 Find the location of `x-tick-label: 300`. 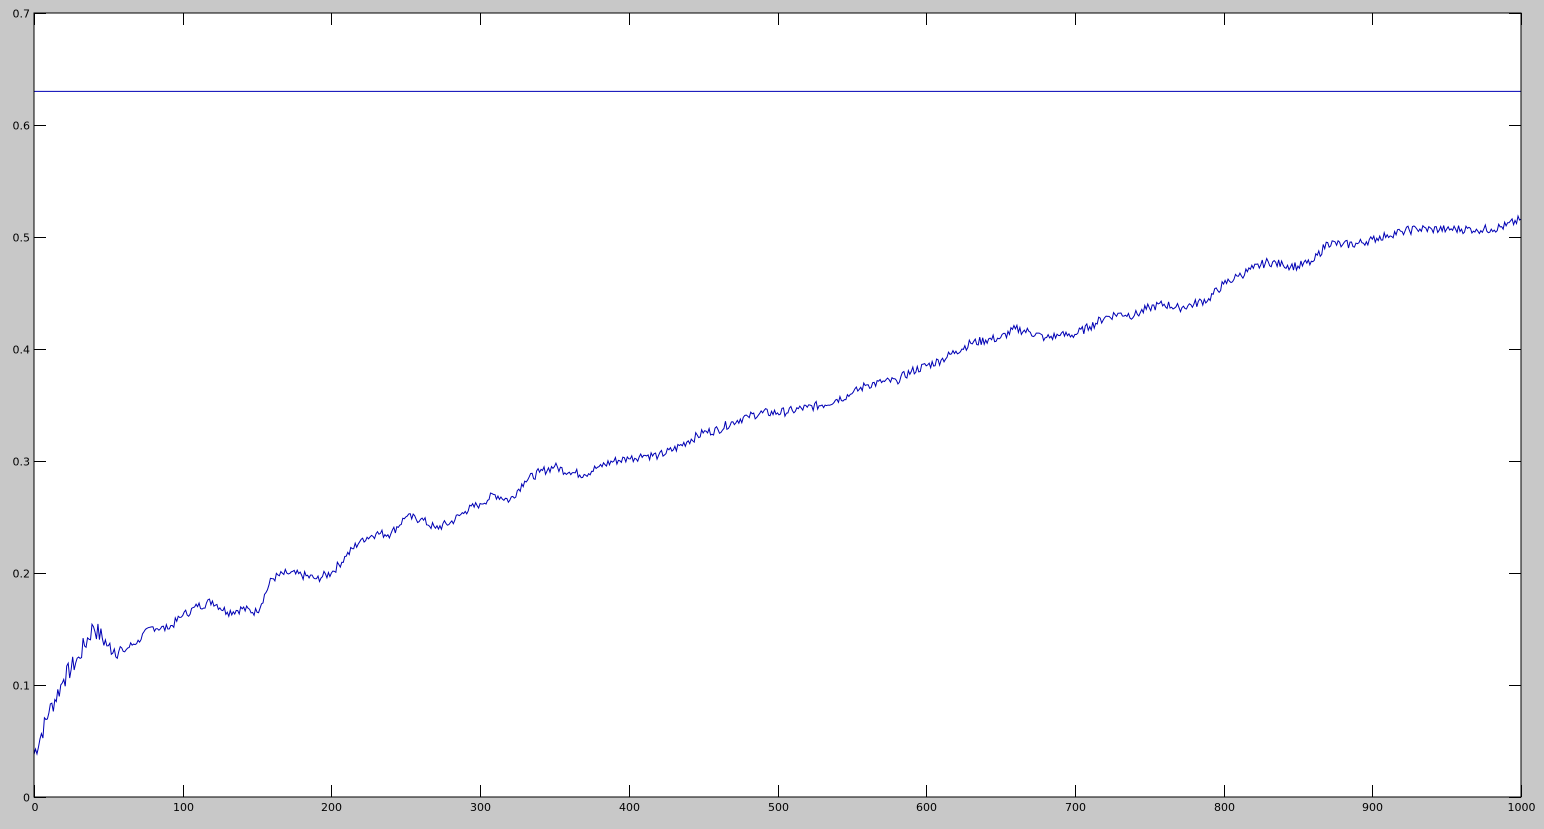

x-tick-label: 300 is located at coordinates (480, 807).